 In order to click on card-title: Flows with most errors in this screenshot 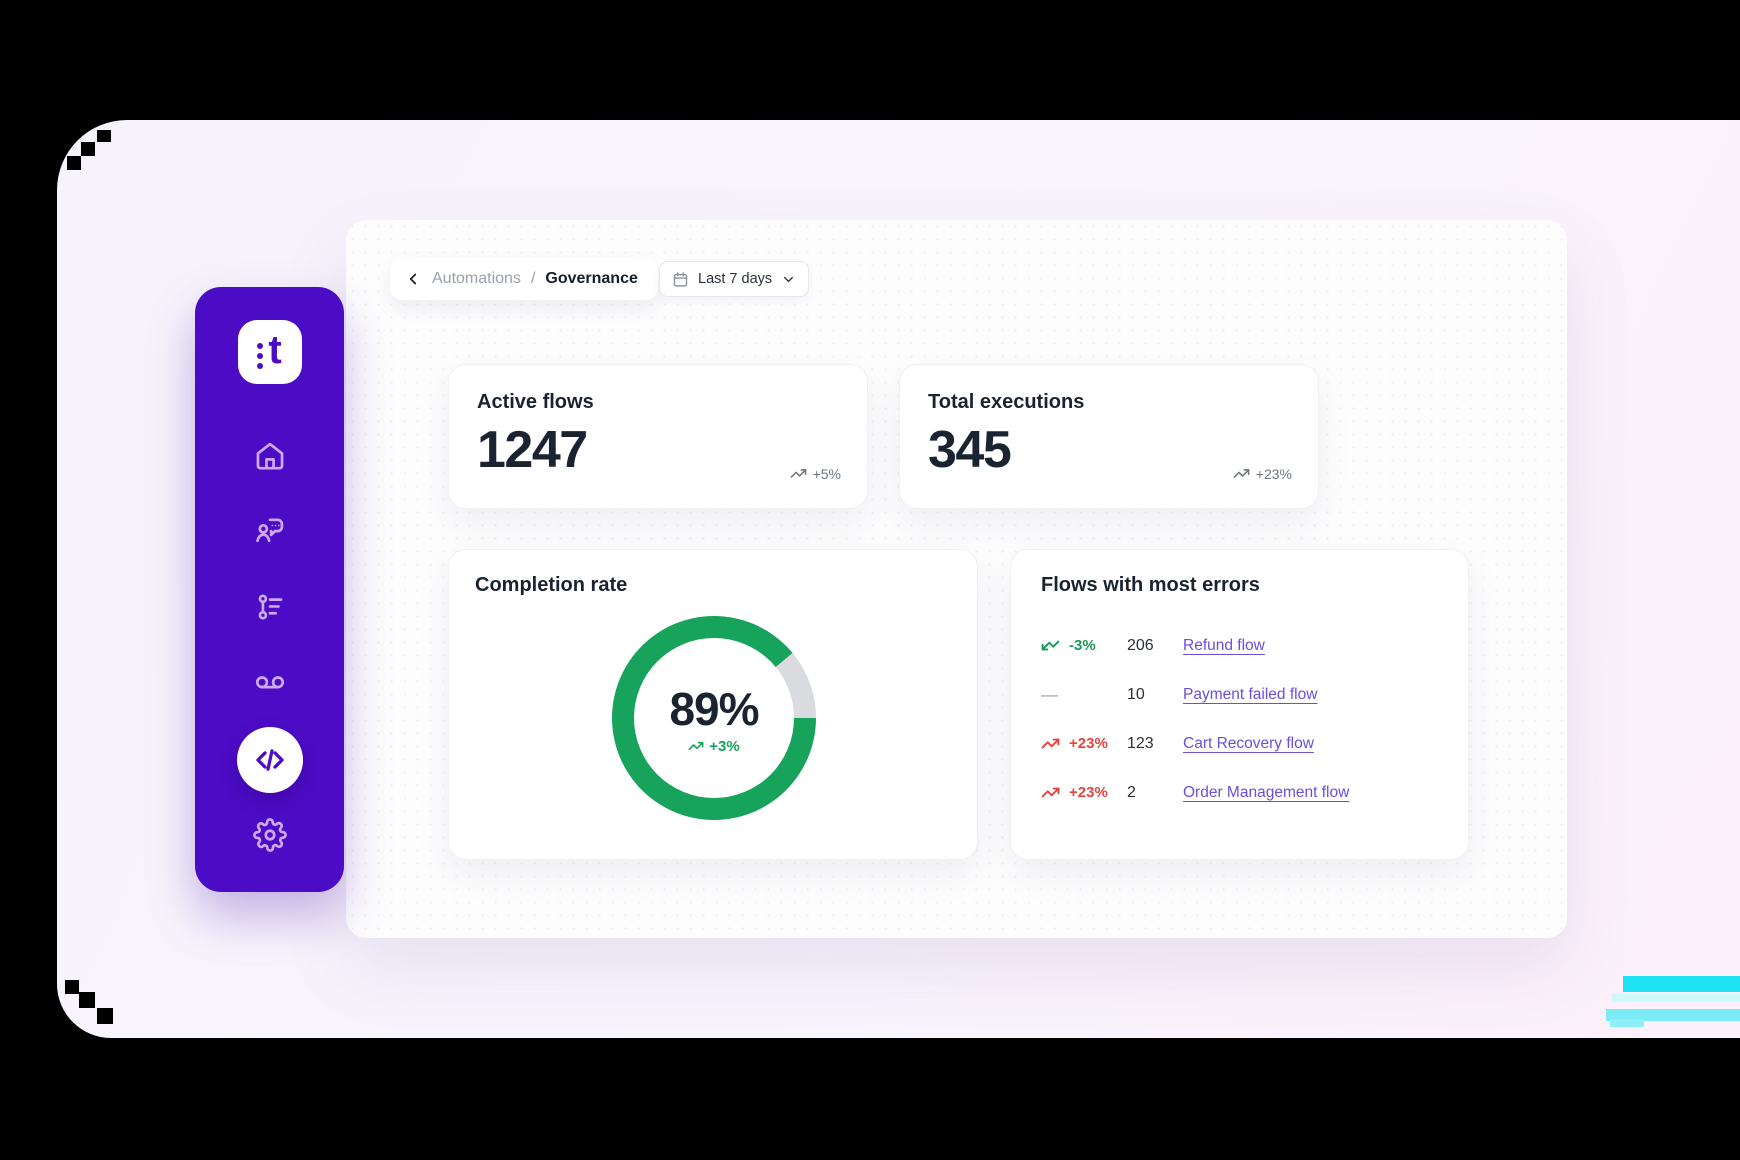, I will do `click(1150, 585)`.